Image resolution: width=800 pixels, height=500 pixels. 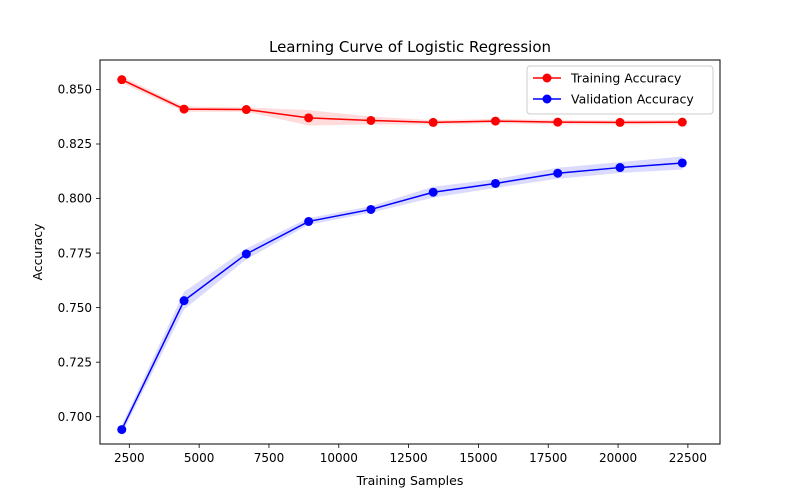 I want to click on x-tick-label: 17500, so click(x=548, y=458).